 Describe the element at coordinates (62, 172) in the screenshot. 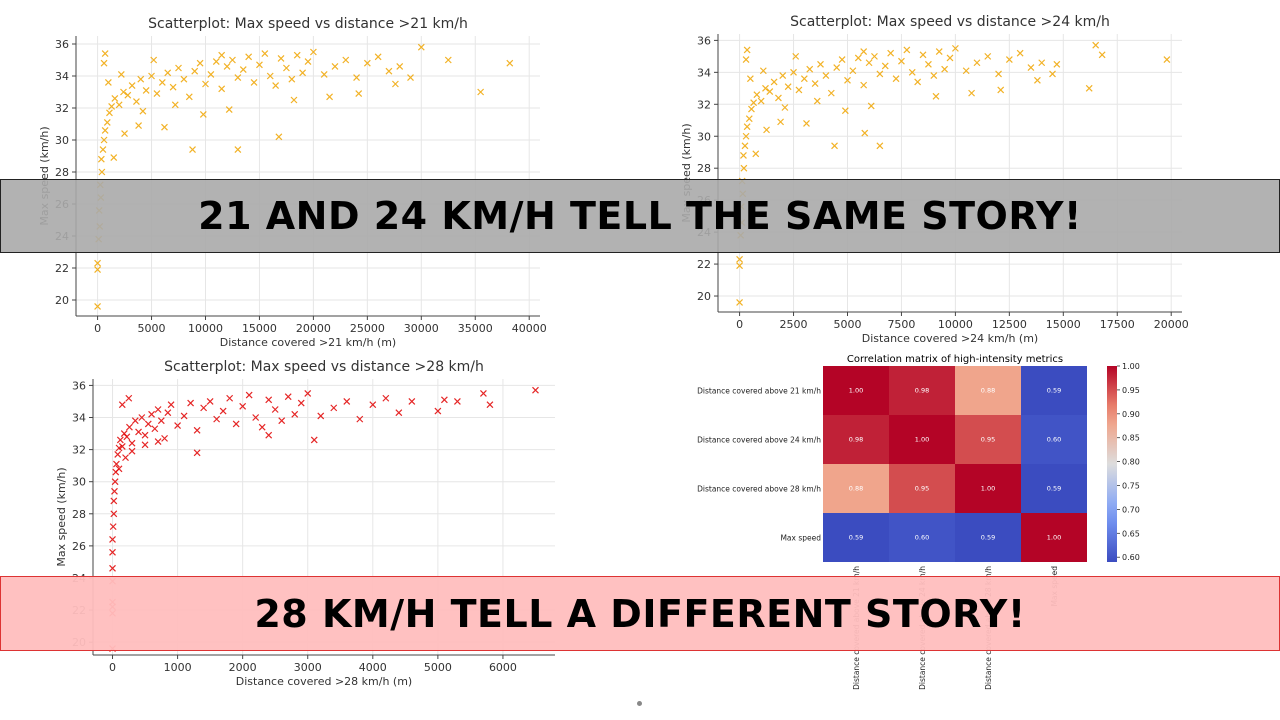

I see `y-tick-label: 28` at that location.